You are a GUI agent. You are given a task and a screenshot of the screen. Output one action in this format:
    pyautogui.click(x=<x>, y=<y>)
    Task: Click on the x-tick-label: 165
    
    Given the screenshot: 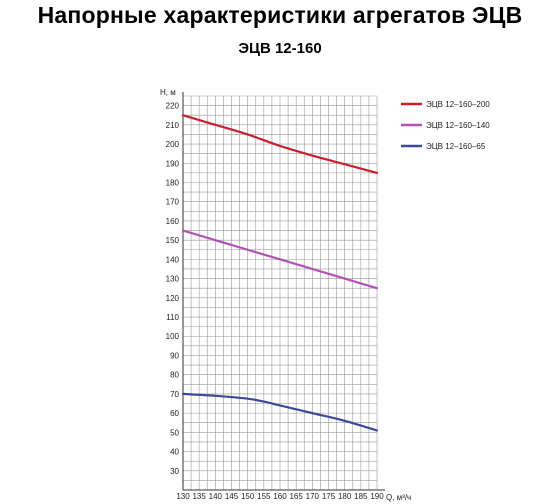 What is the action you would take?
    pyautogui.click(x=296, y=496)
    